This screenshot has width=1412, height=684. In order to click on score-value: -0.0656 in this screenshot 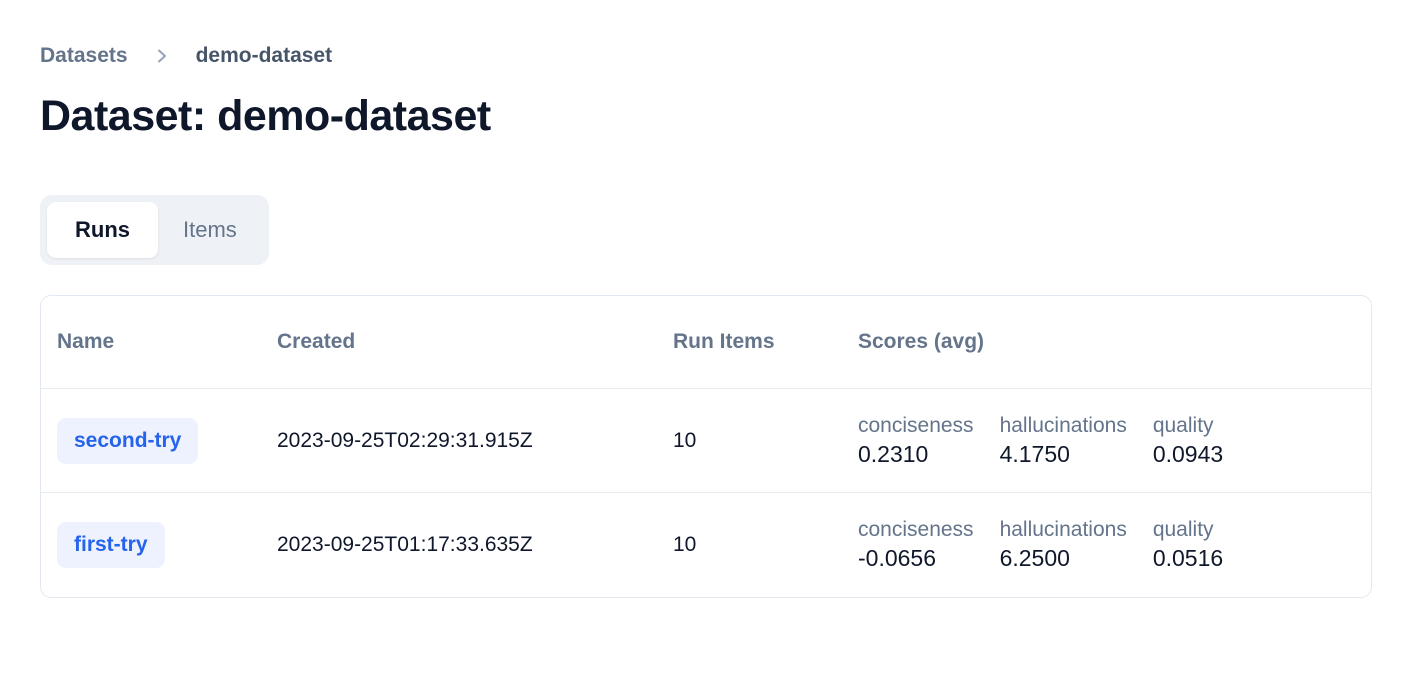, I will do `click(897, 558)`.